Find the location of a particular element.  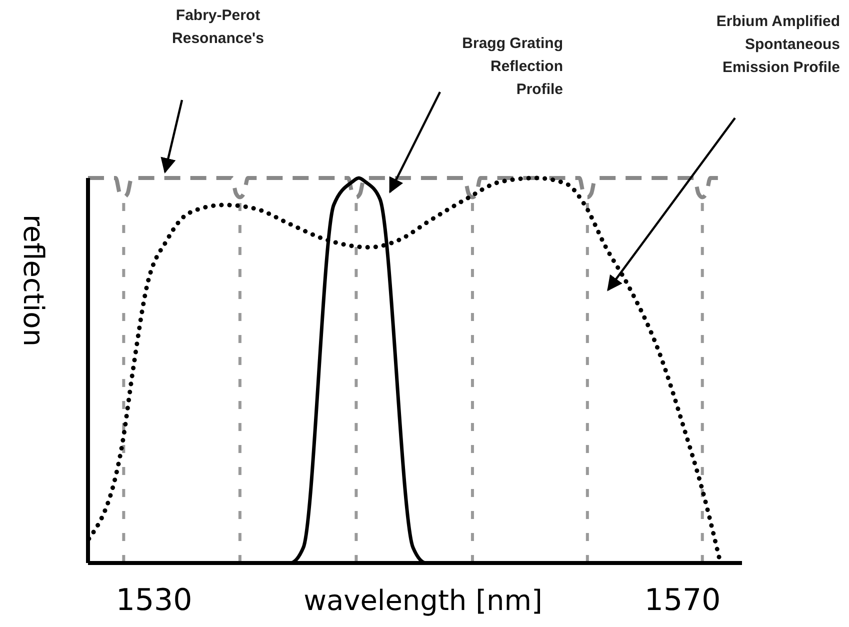

y-axis-title: reflection is located at coordinates (33, 280).